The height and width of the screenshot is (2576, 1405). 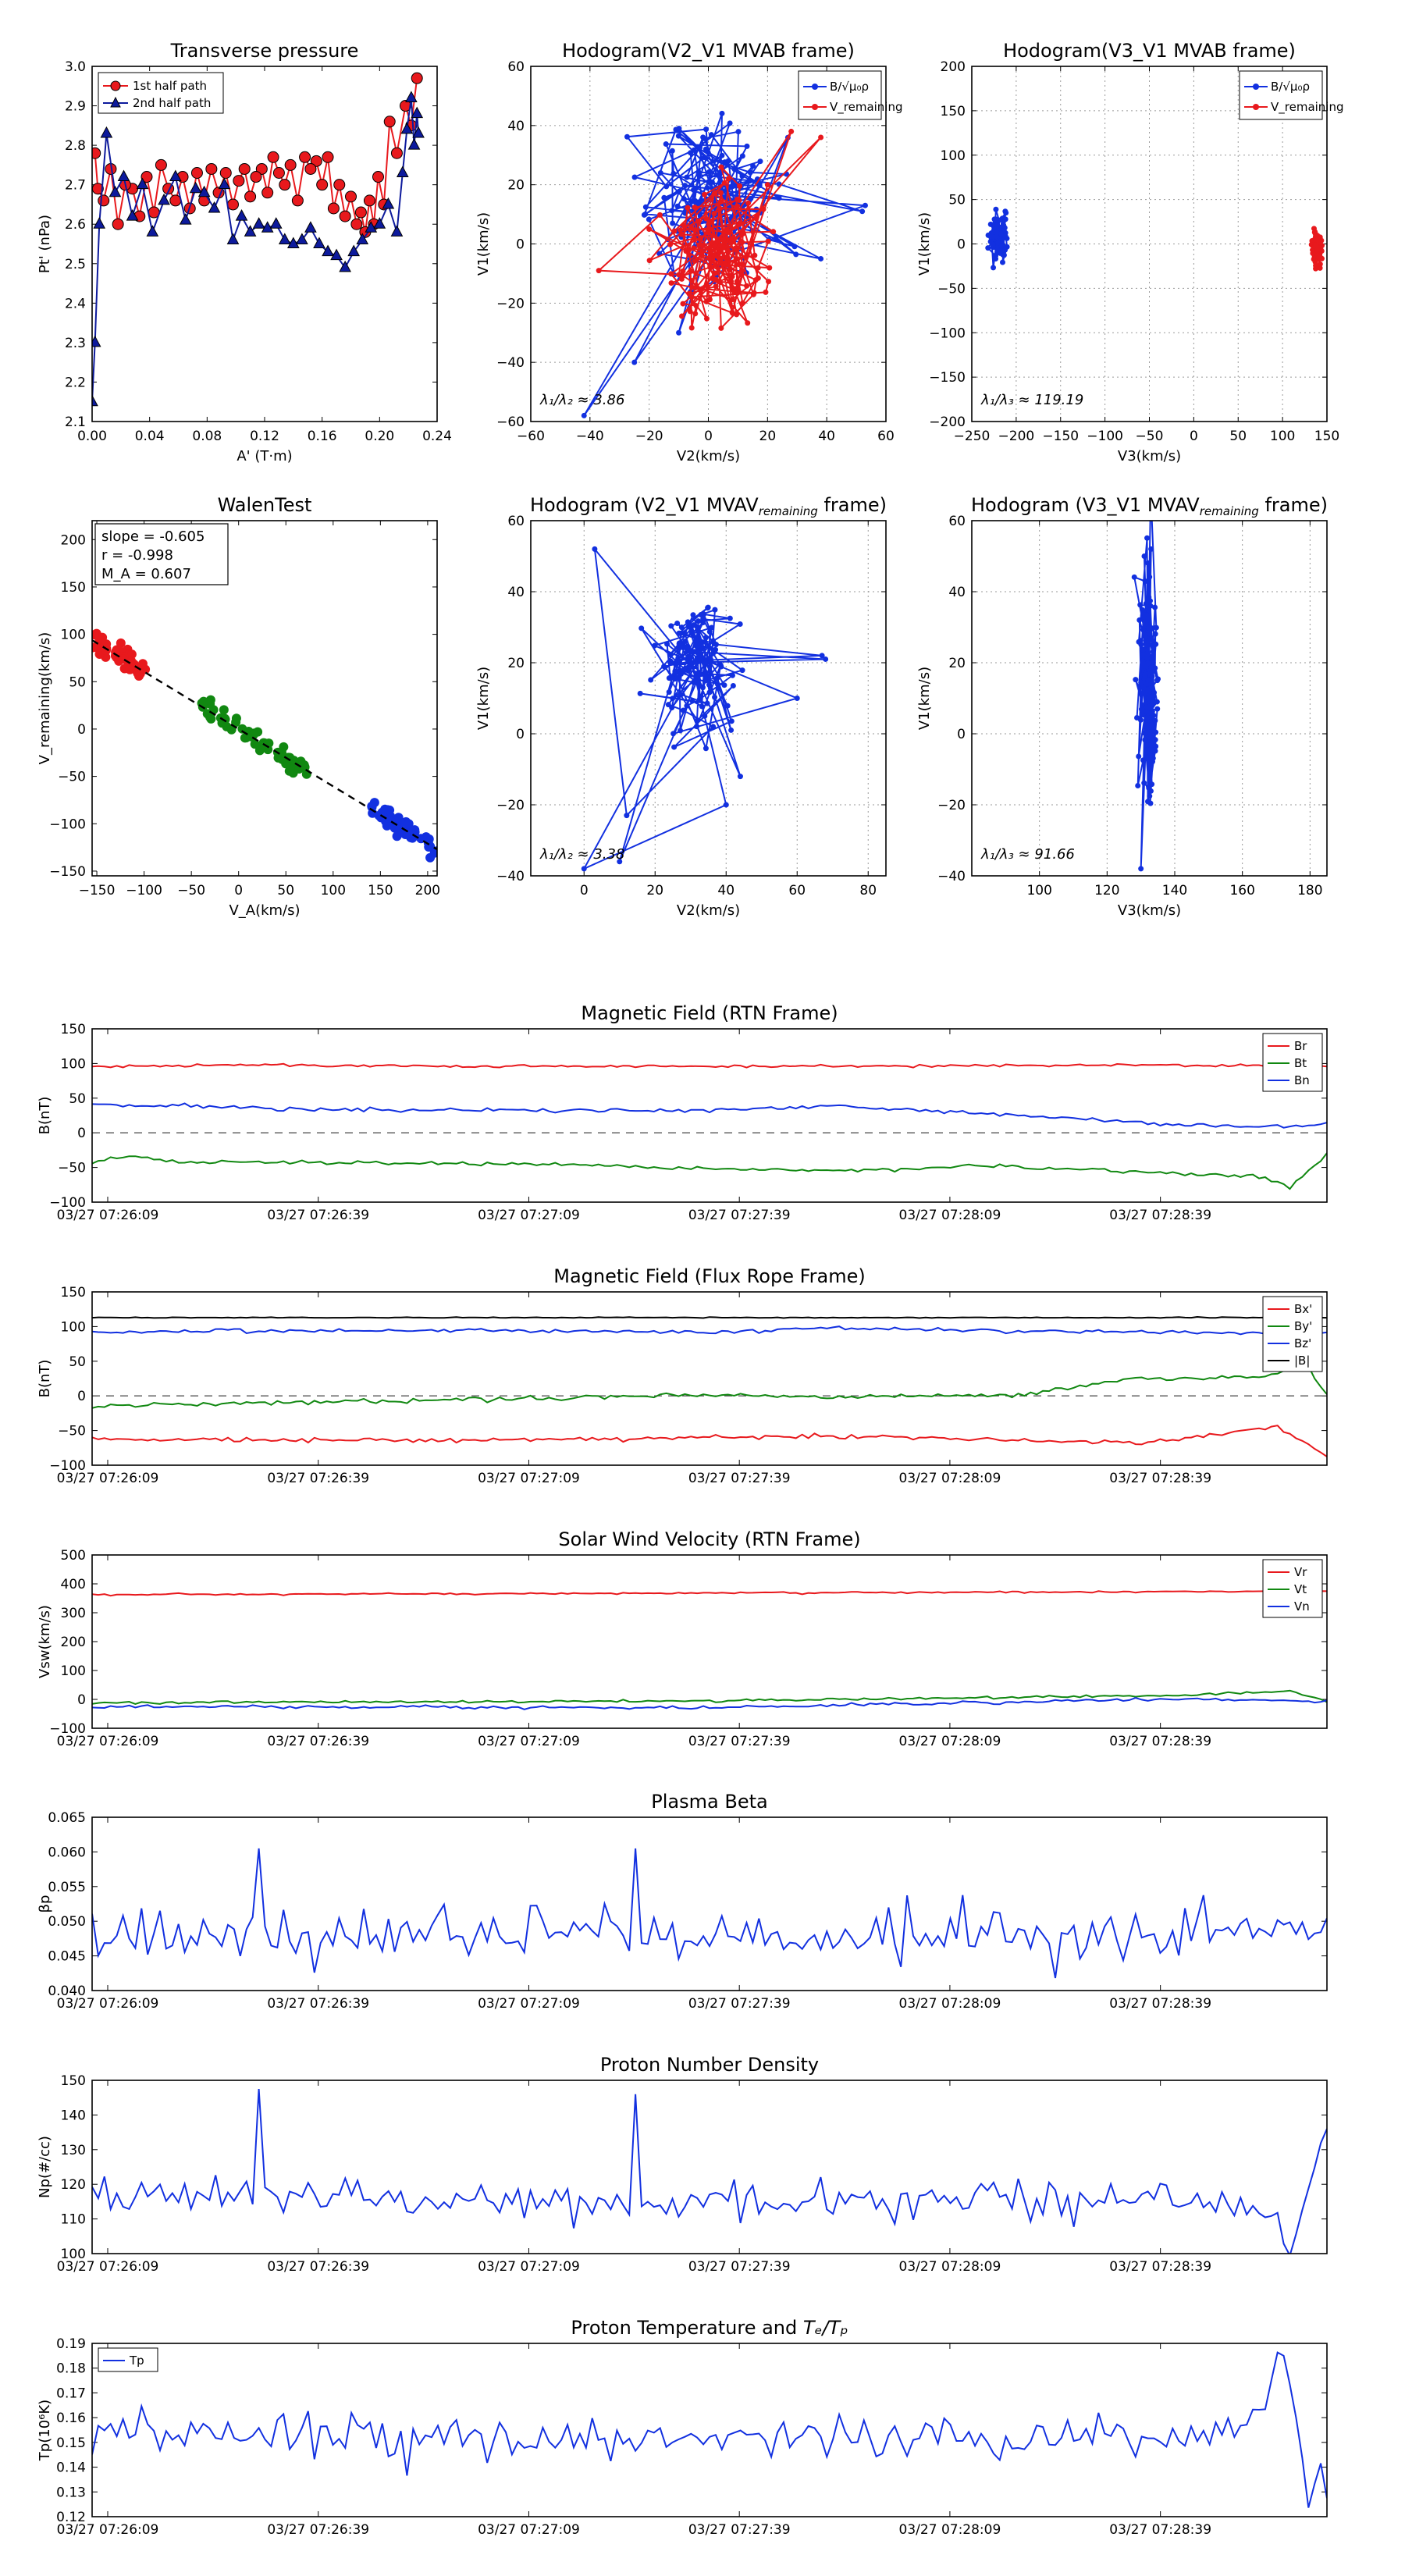 What do you see at coordinates (710, 1013) in the screenshot?
I see `chart-title: Magnetic Field (RTN Frame)` at bounding box center [710, 1013].